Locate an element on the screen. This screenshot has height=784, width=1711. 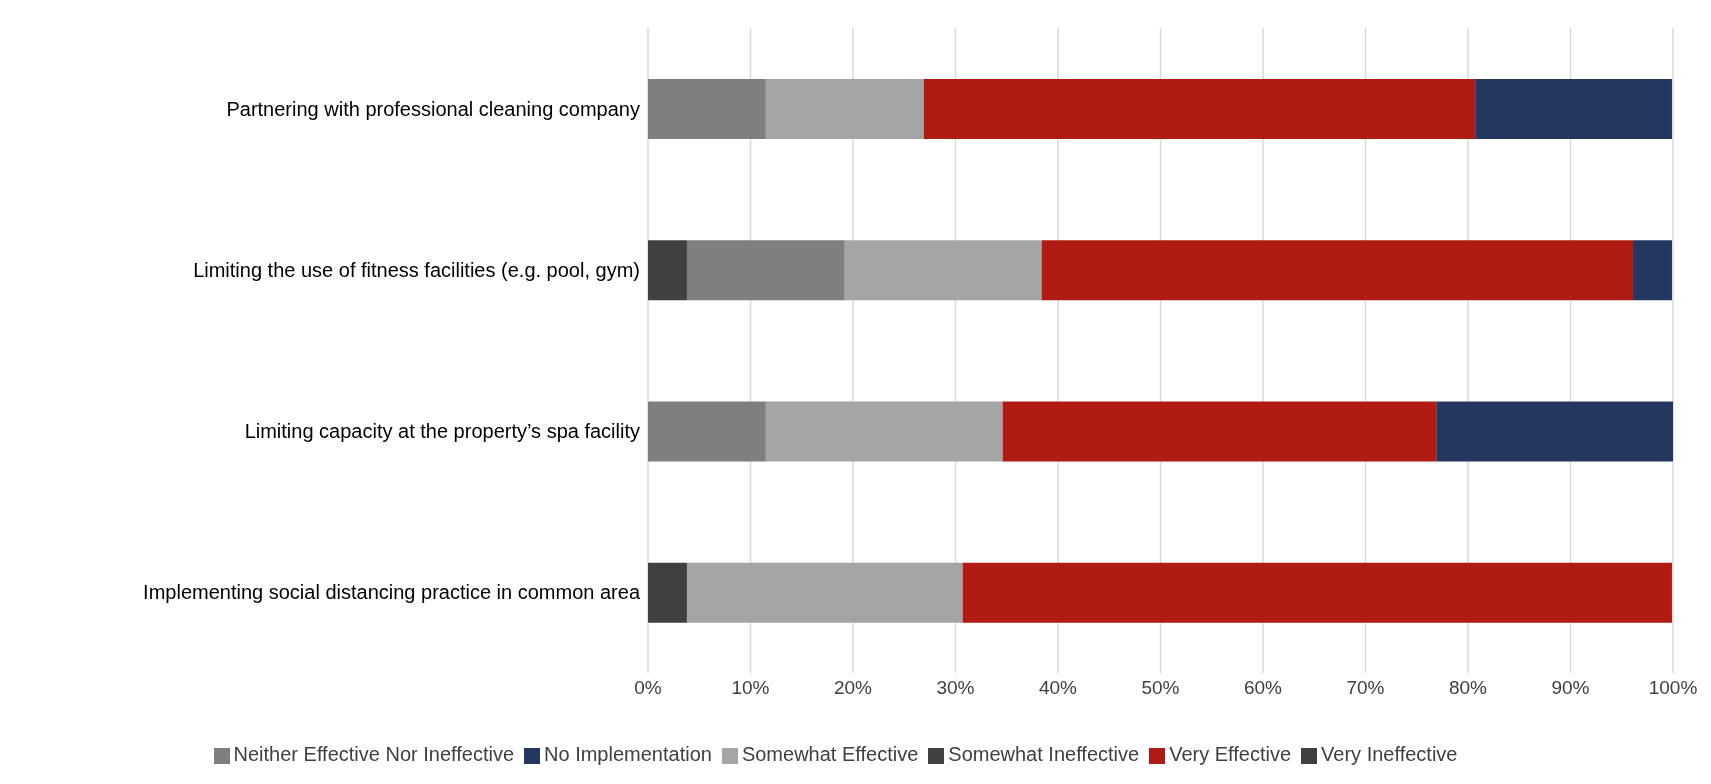
legend-label: Very Effective is located at coordinates (1230, 754).